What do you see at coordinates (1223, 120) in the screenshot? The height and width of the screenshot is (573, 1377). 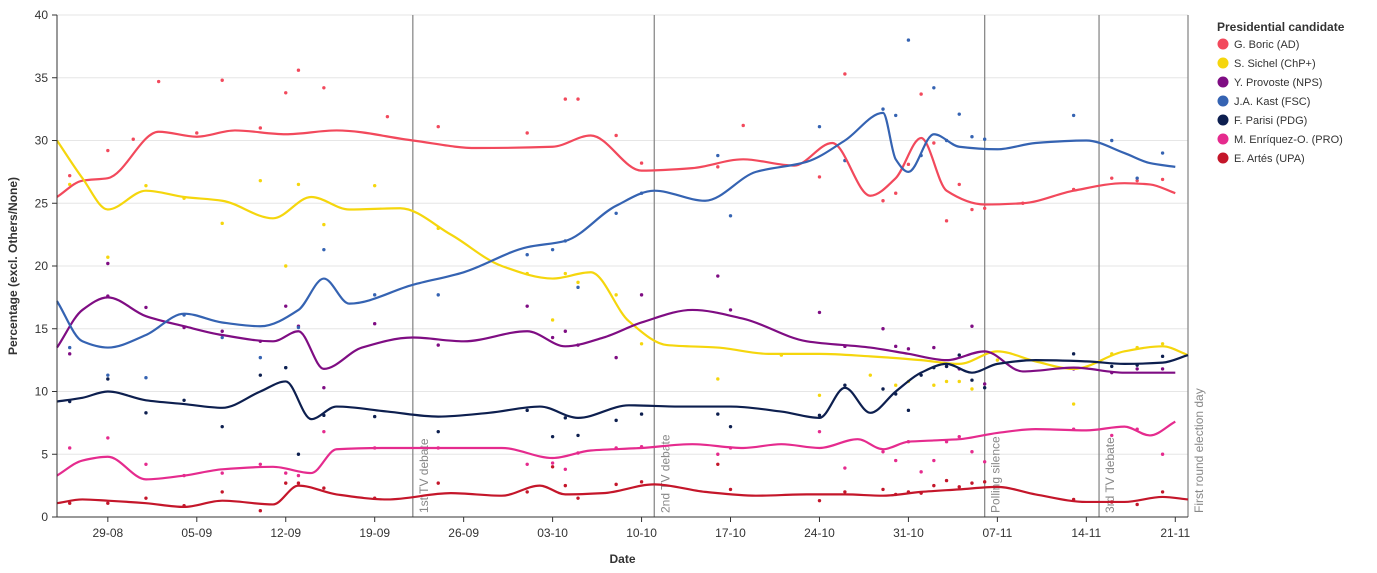 I see `legend-swatch-f-parisi-pdg` at bounding box center [1223, 120].